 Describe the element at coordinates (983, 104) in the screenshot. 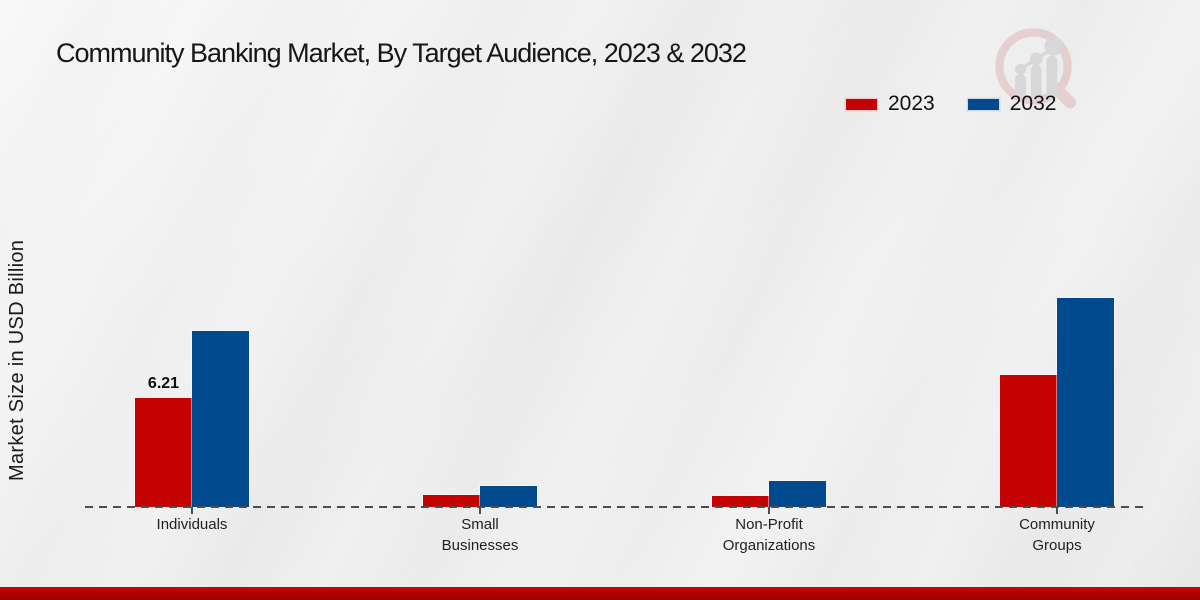

I see `legend-swatch-2032` at that location.